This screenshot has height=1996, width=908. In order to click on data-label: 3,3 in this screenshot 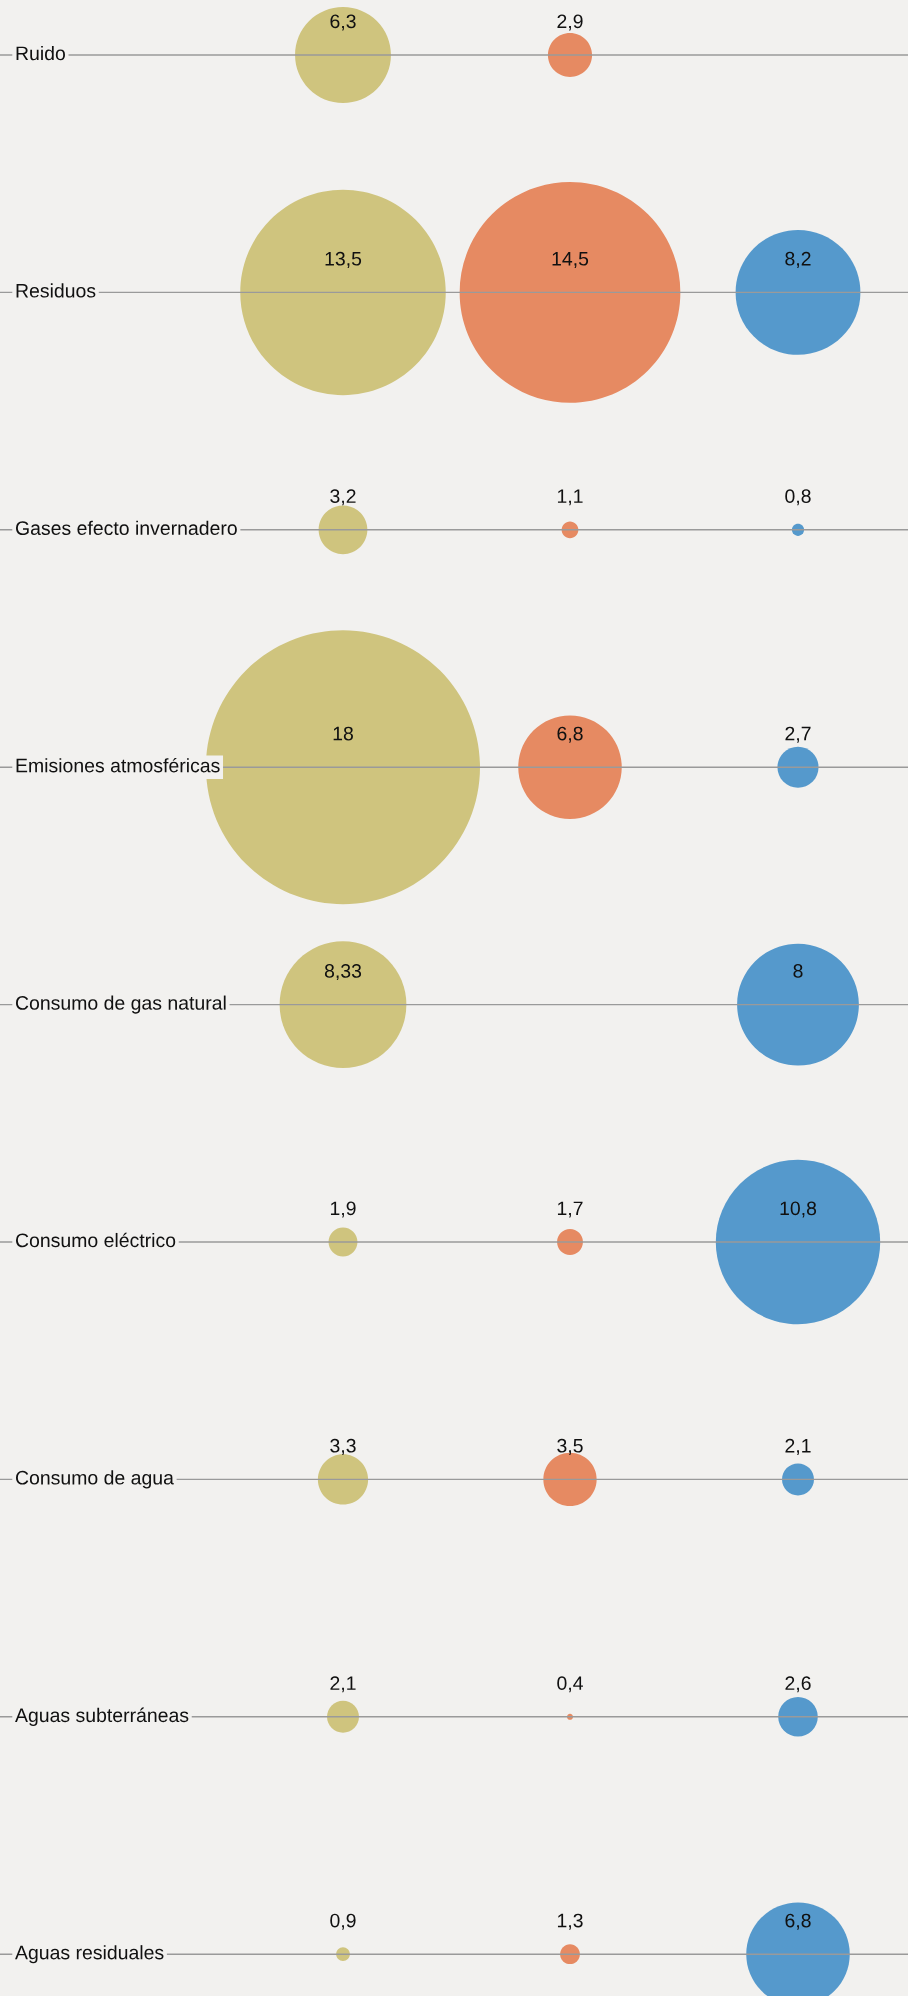, I will do `click(343, 1446)`.